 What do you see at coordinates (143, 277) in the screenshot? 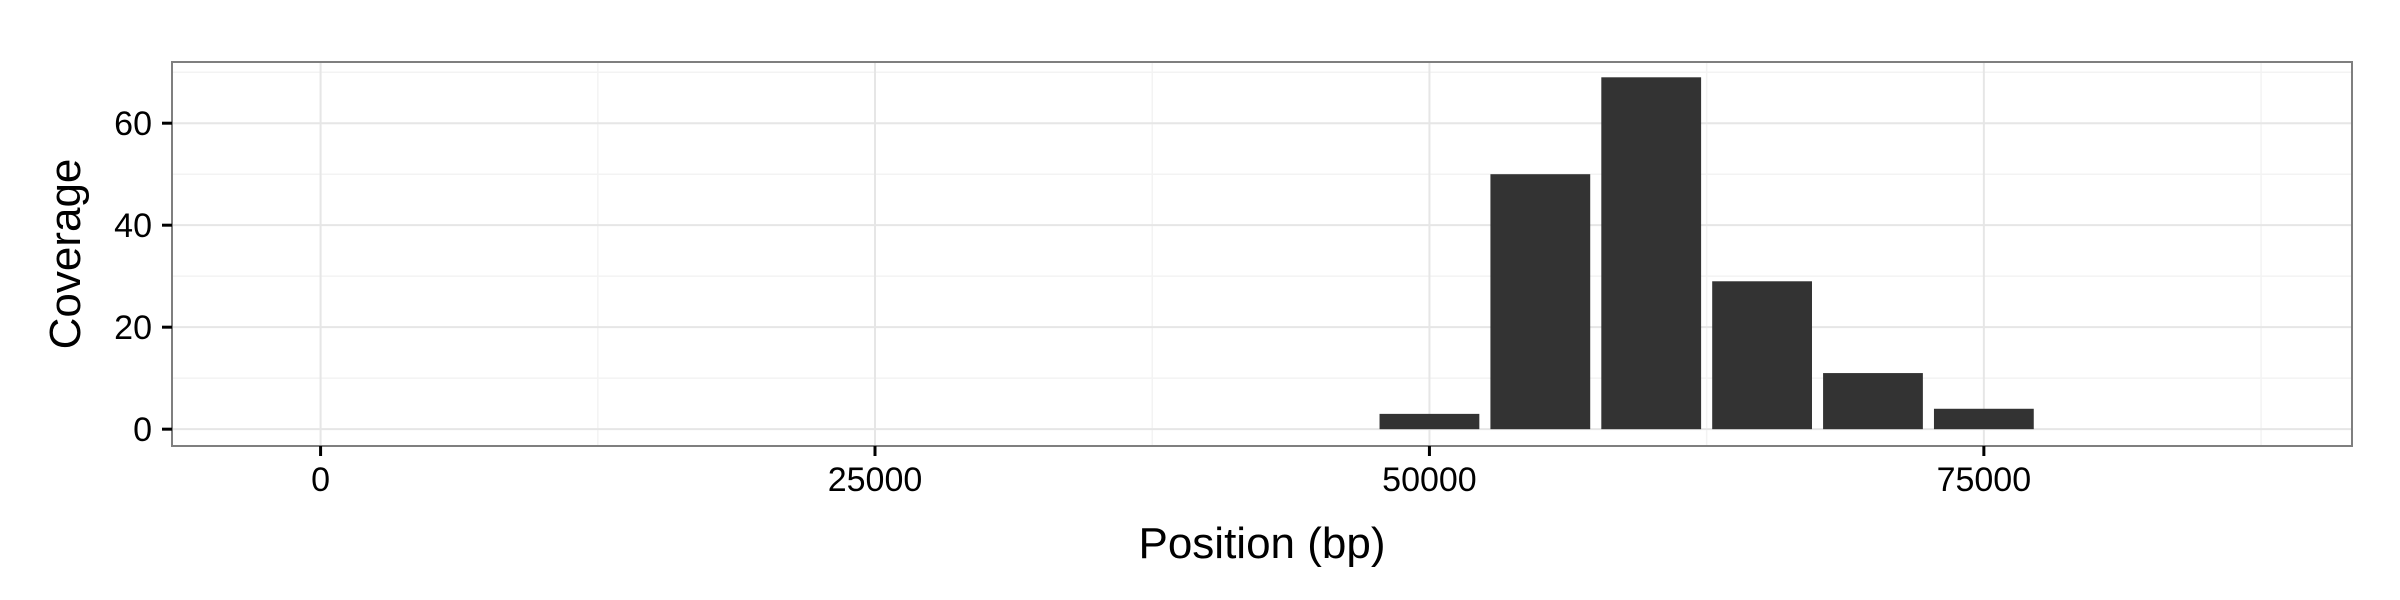
I see `y-axis: 0 20 40 60` at bounding box center [143, 277].